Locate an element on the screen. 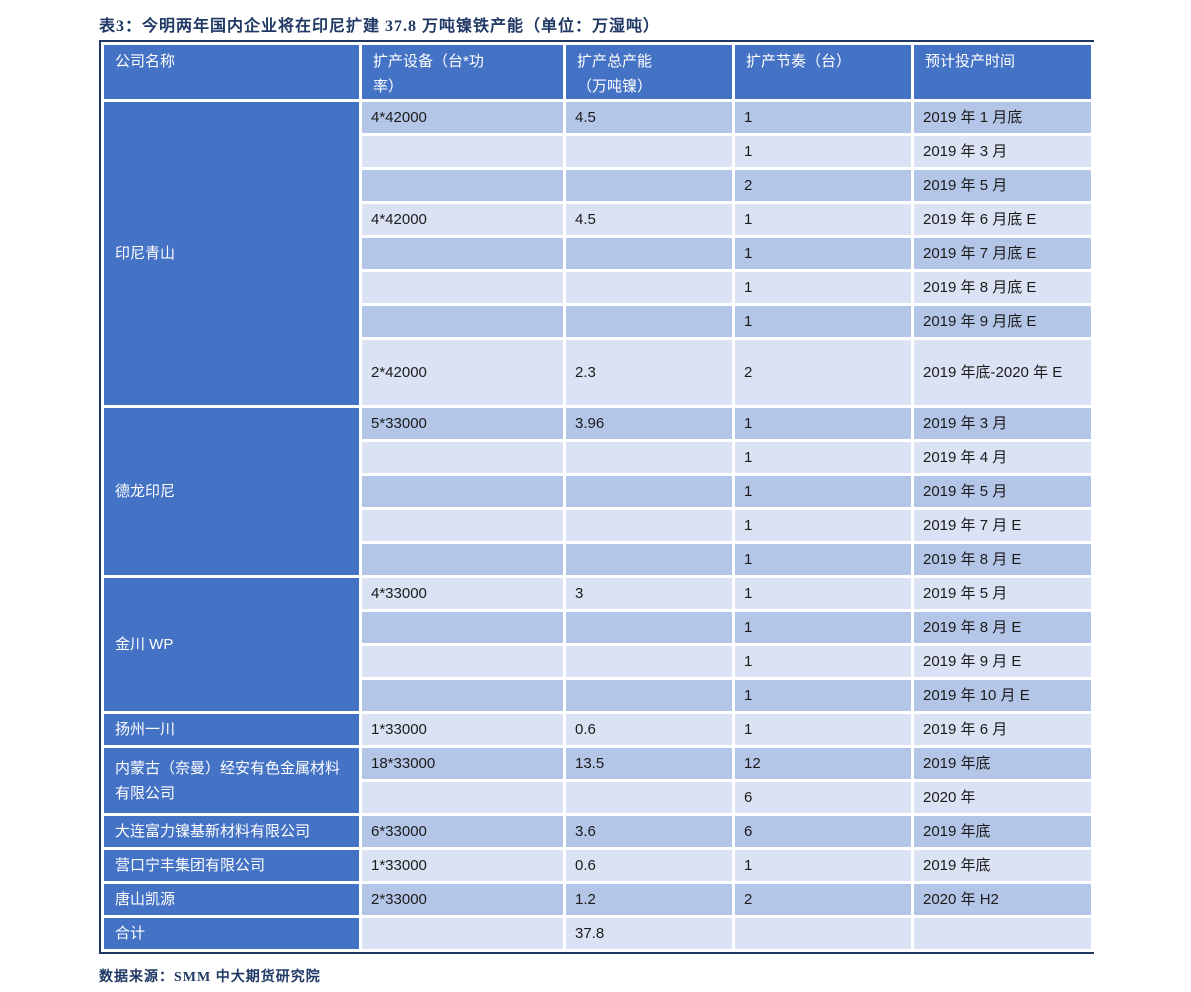 This screenshot has height=992, width=1191. table-cell: 2*33000 is located at coordinates (462, 899).